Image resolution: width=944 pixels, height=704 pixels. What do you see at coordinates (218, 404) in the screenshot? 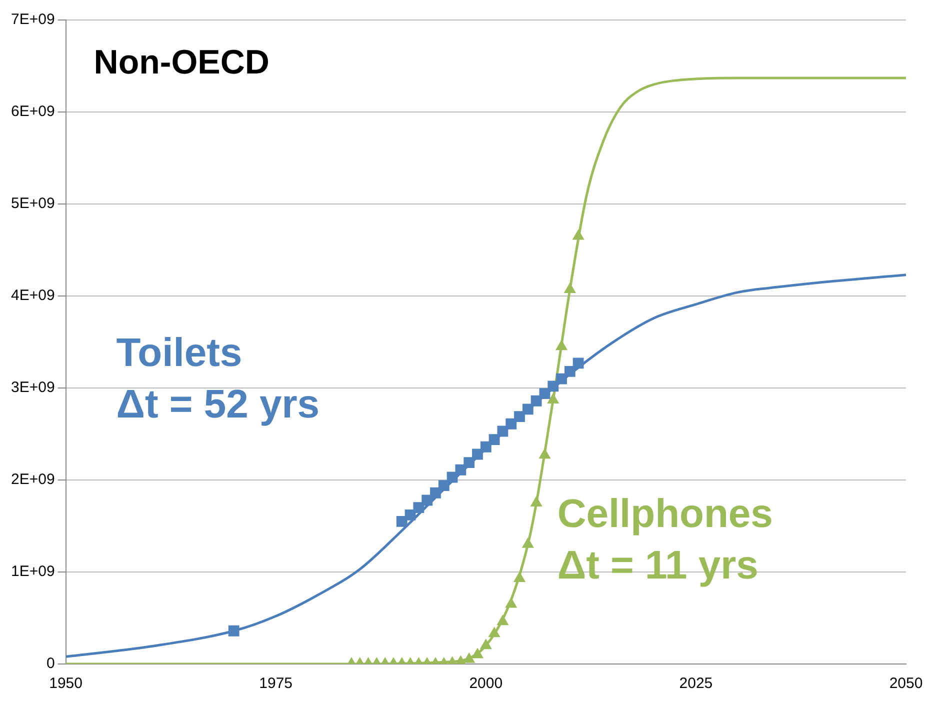
I see `annotation: Δt = 52 yrs` at bounding box center [218, 404].